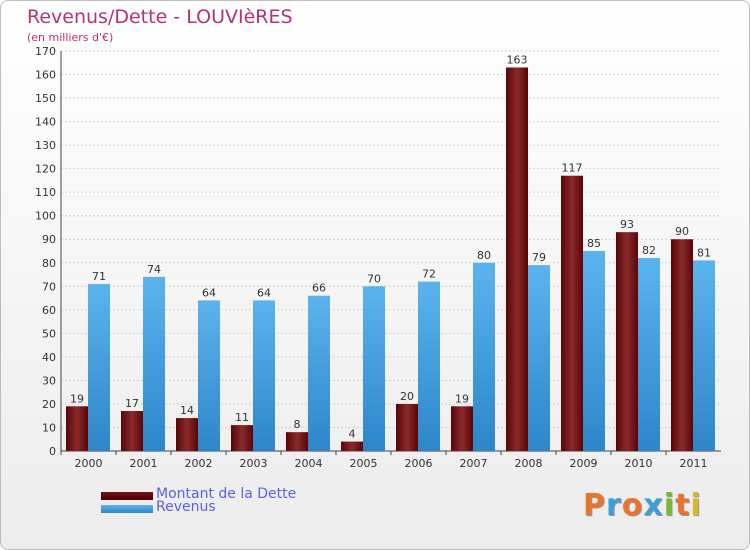 The width and height of the screenshot is (750, 550). What do you see at coordinates (529, 463) in the screenshot?
I see `x-tick-label: 2008` at bounding box center [529, 463].